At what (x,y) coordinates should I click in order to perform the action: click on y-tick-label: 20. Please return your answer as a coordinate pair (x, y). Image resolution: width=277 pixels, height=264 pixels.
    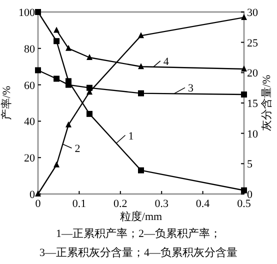
    Looking at the image, I should click on (30, 158).